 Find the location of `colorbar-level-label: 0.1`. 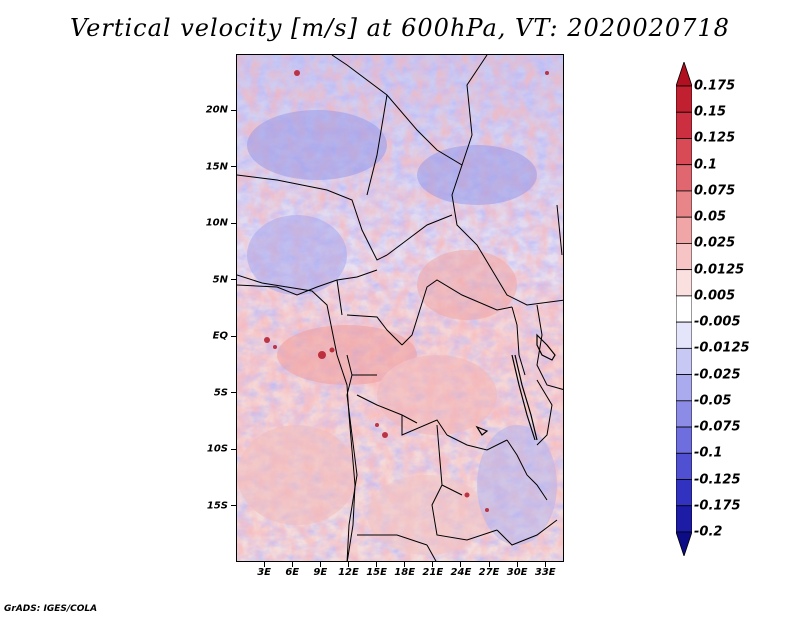

colorbar-level-label: 0.1 is located at coordinates (706, 165).